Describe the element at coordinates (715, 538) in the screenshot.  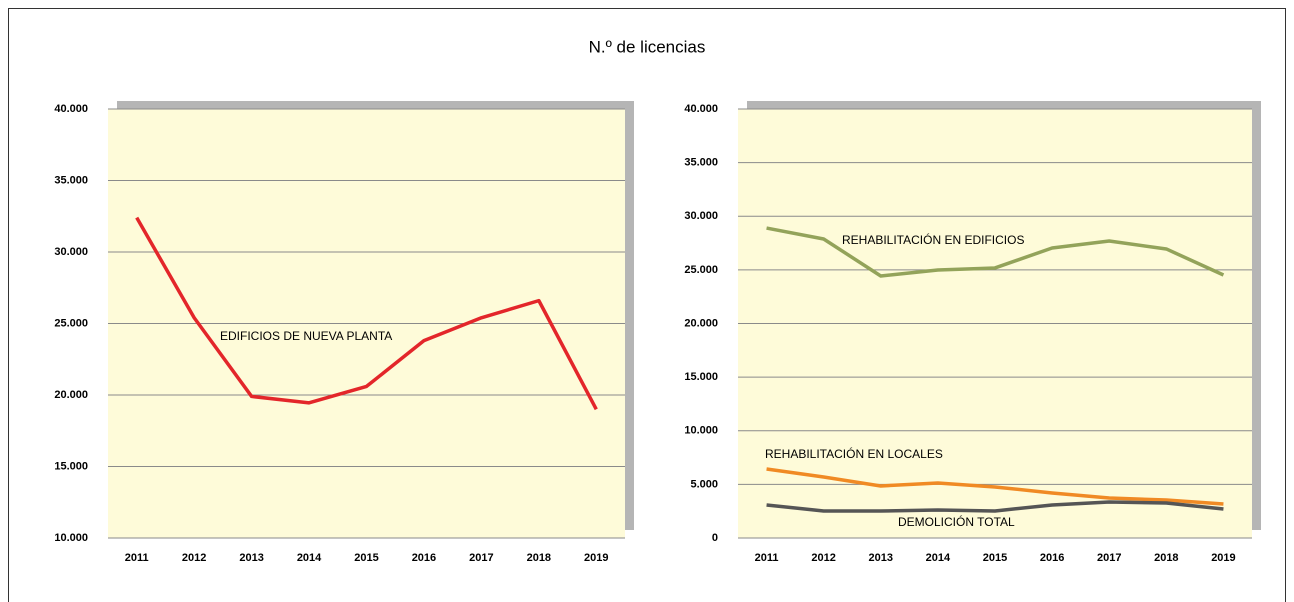
I see `y-tick-label: 0` at that location.